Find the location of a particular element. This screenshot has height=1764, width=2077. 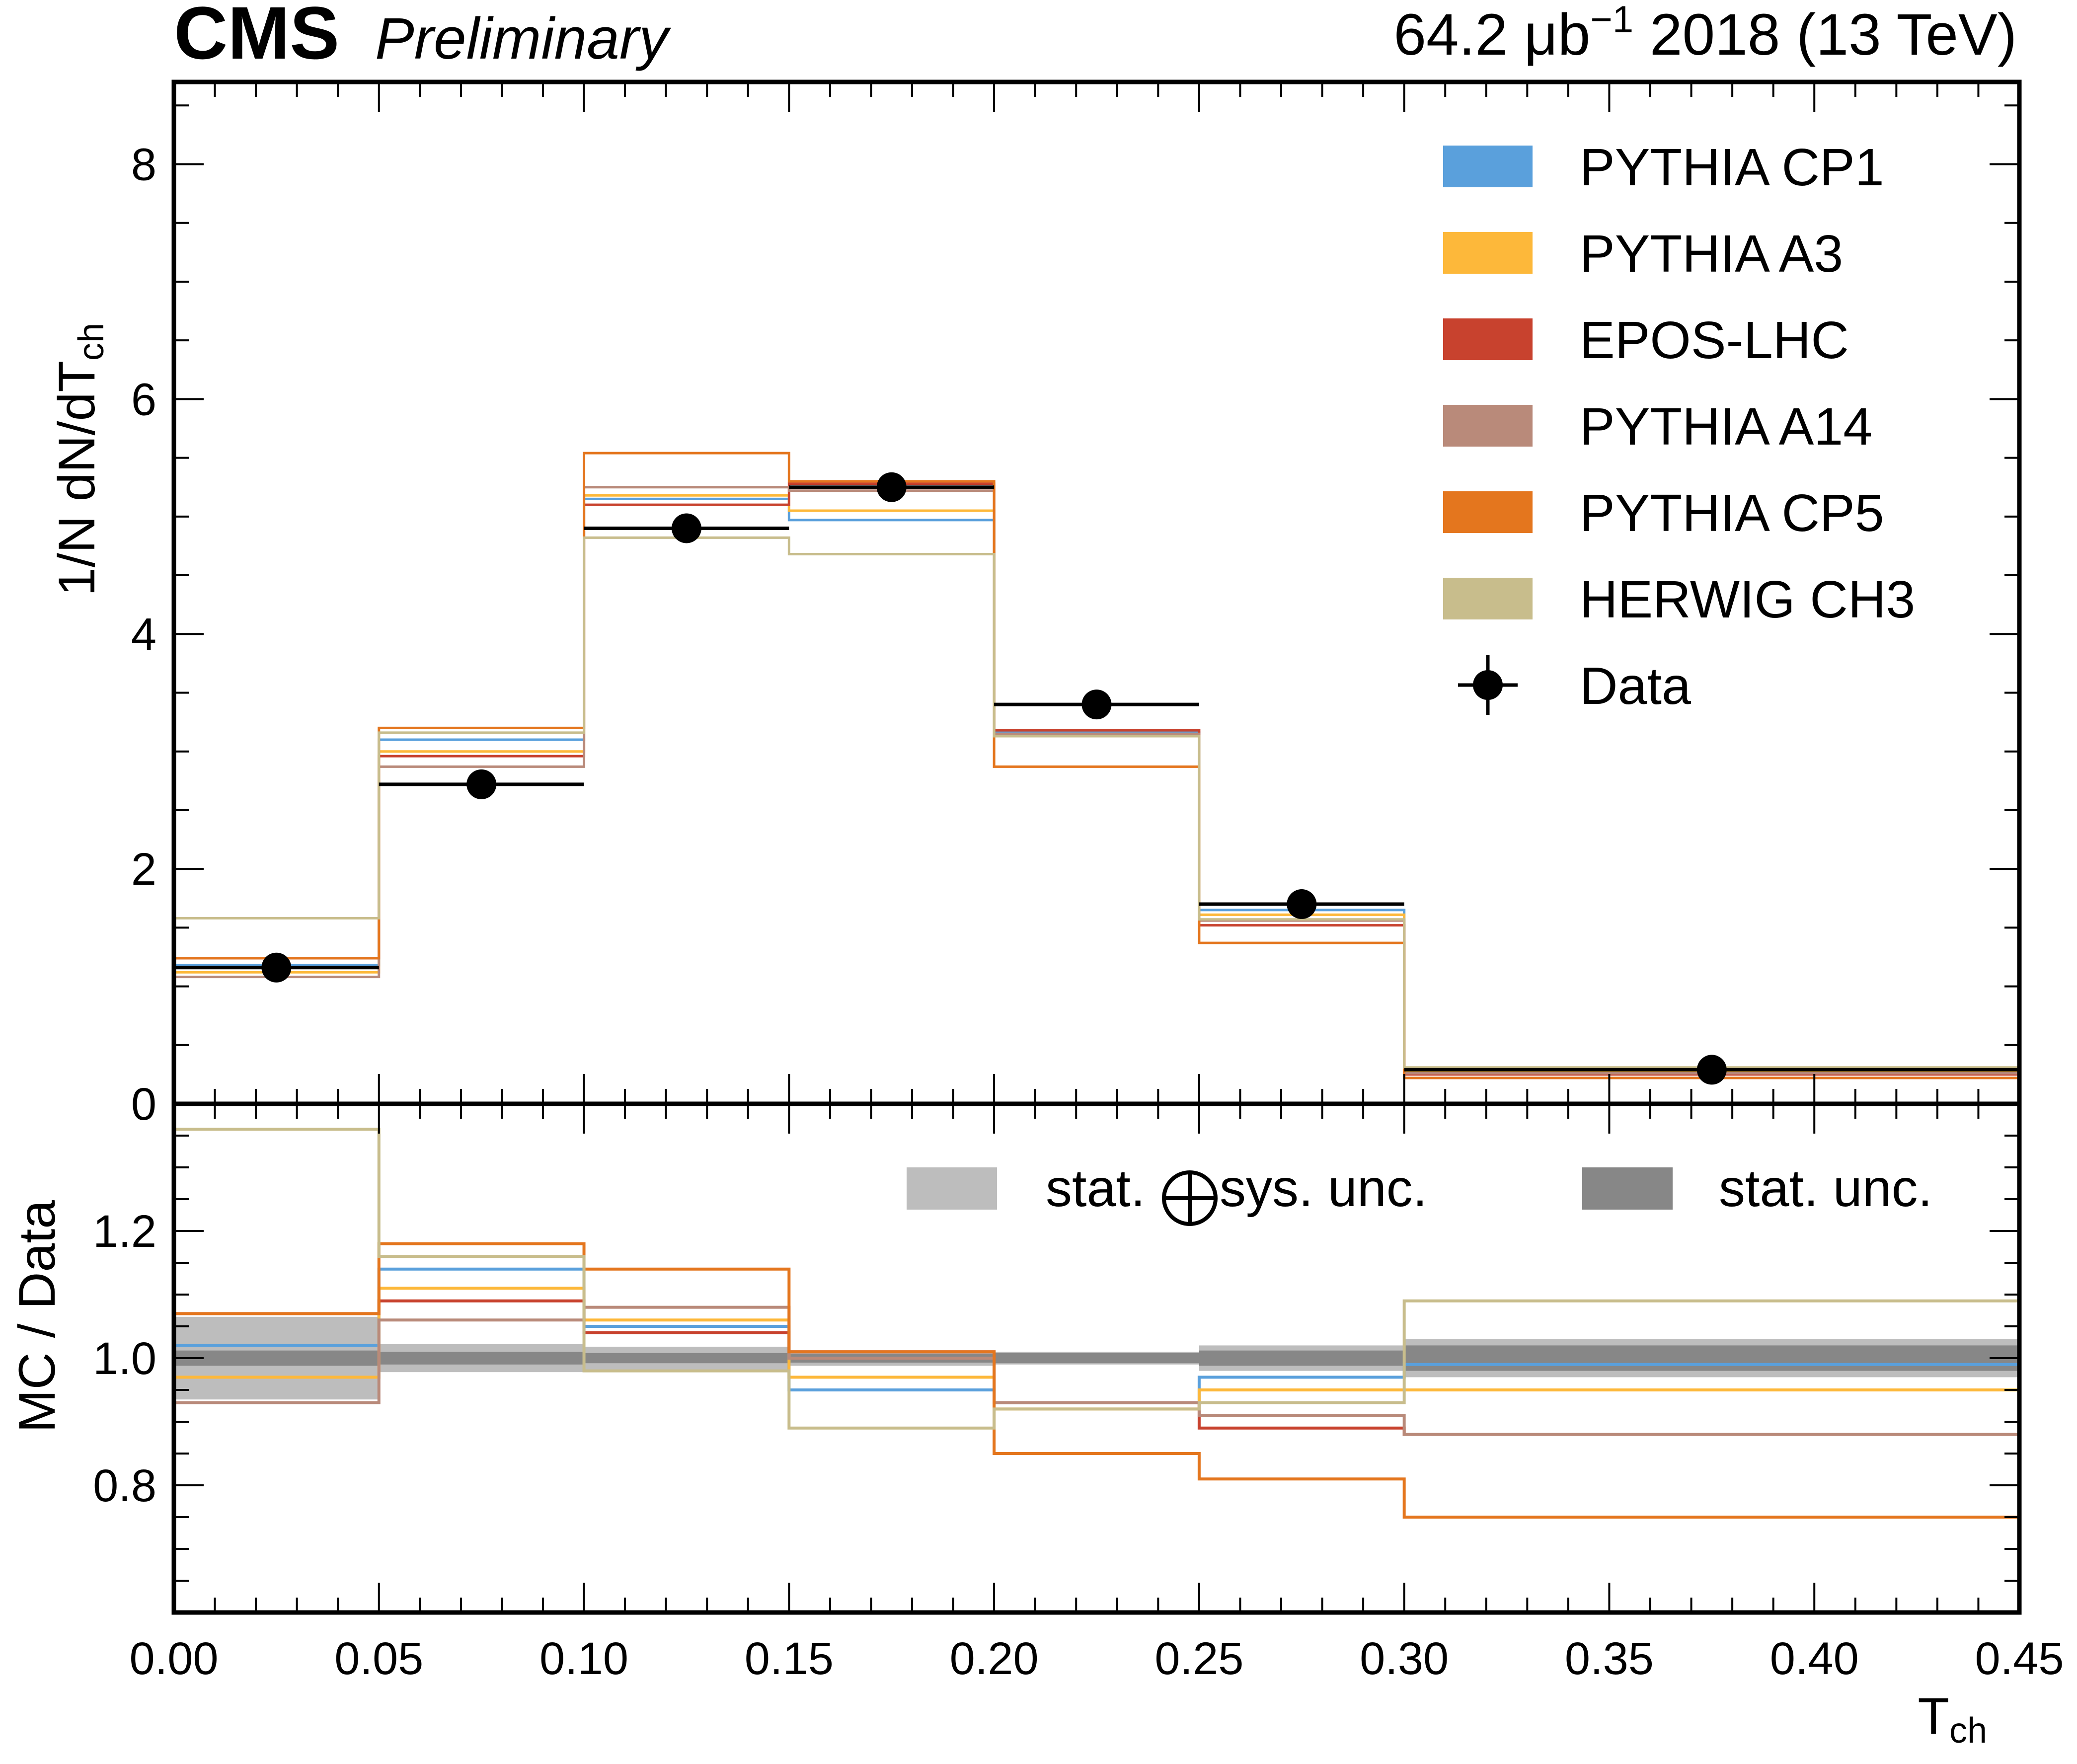

legend-swatch-stat-sys is located at coordinates (952, 1189).